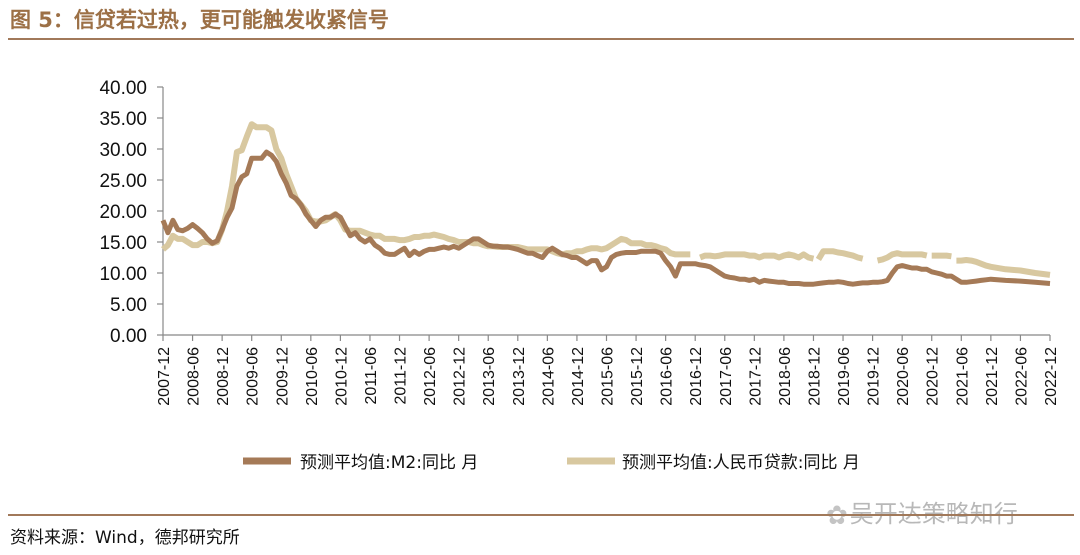 The image size is (1080, 555). Describe the element at coordinates (123, 150) in the screenshot. I see `y-tick-label: 30.00` at that location.